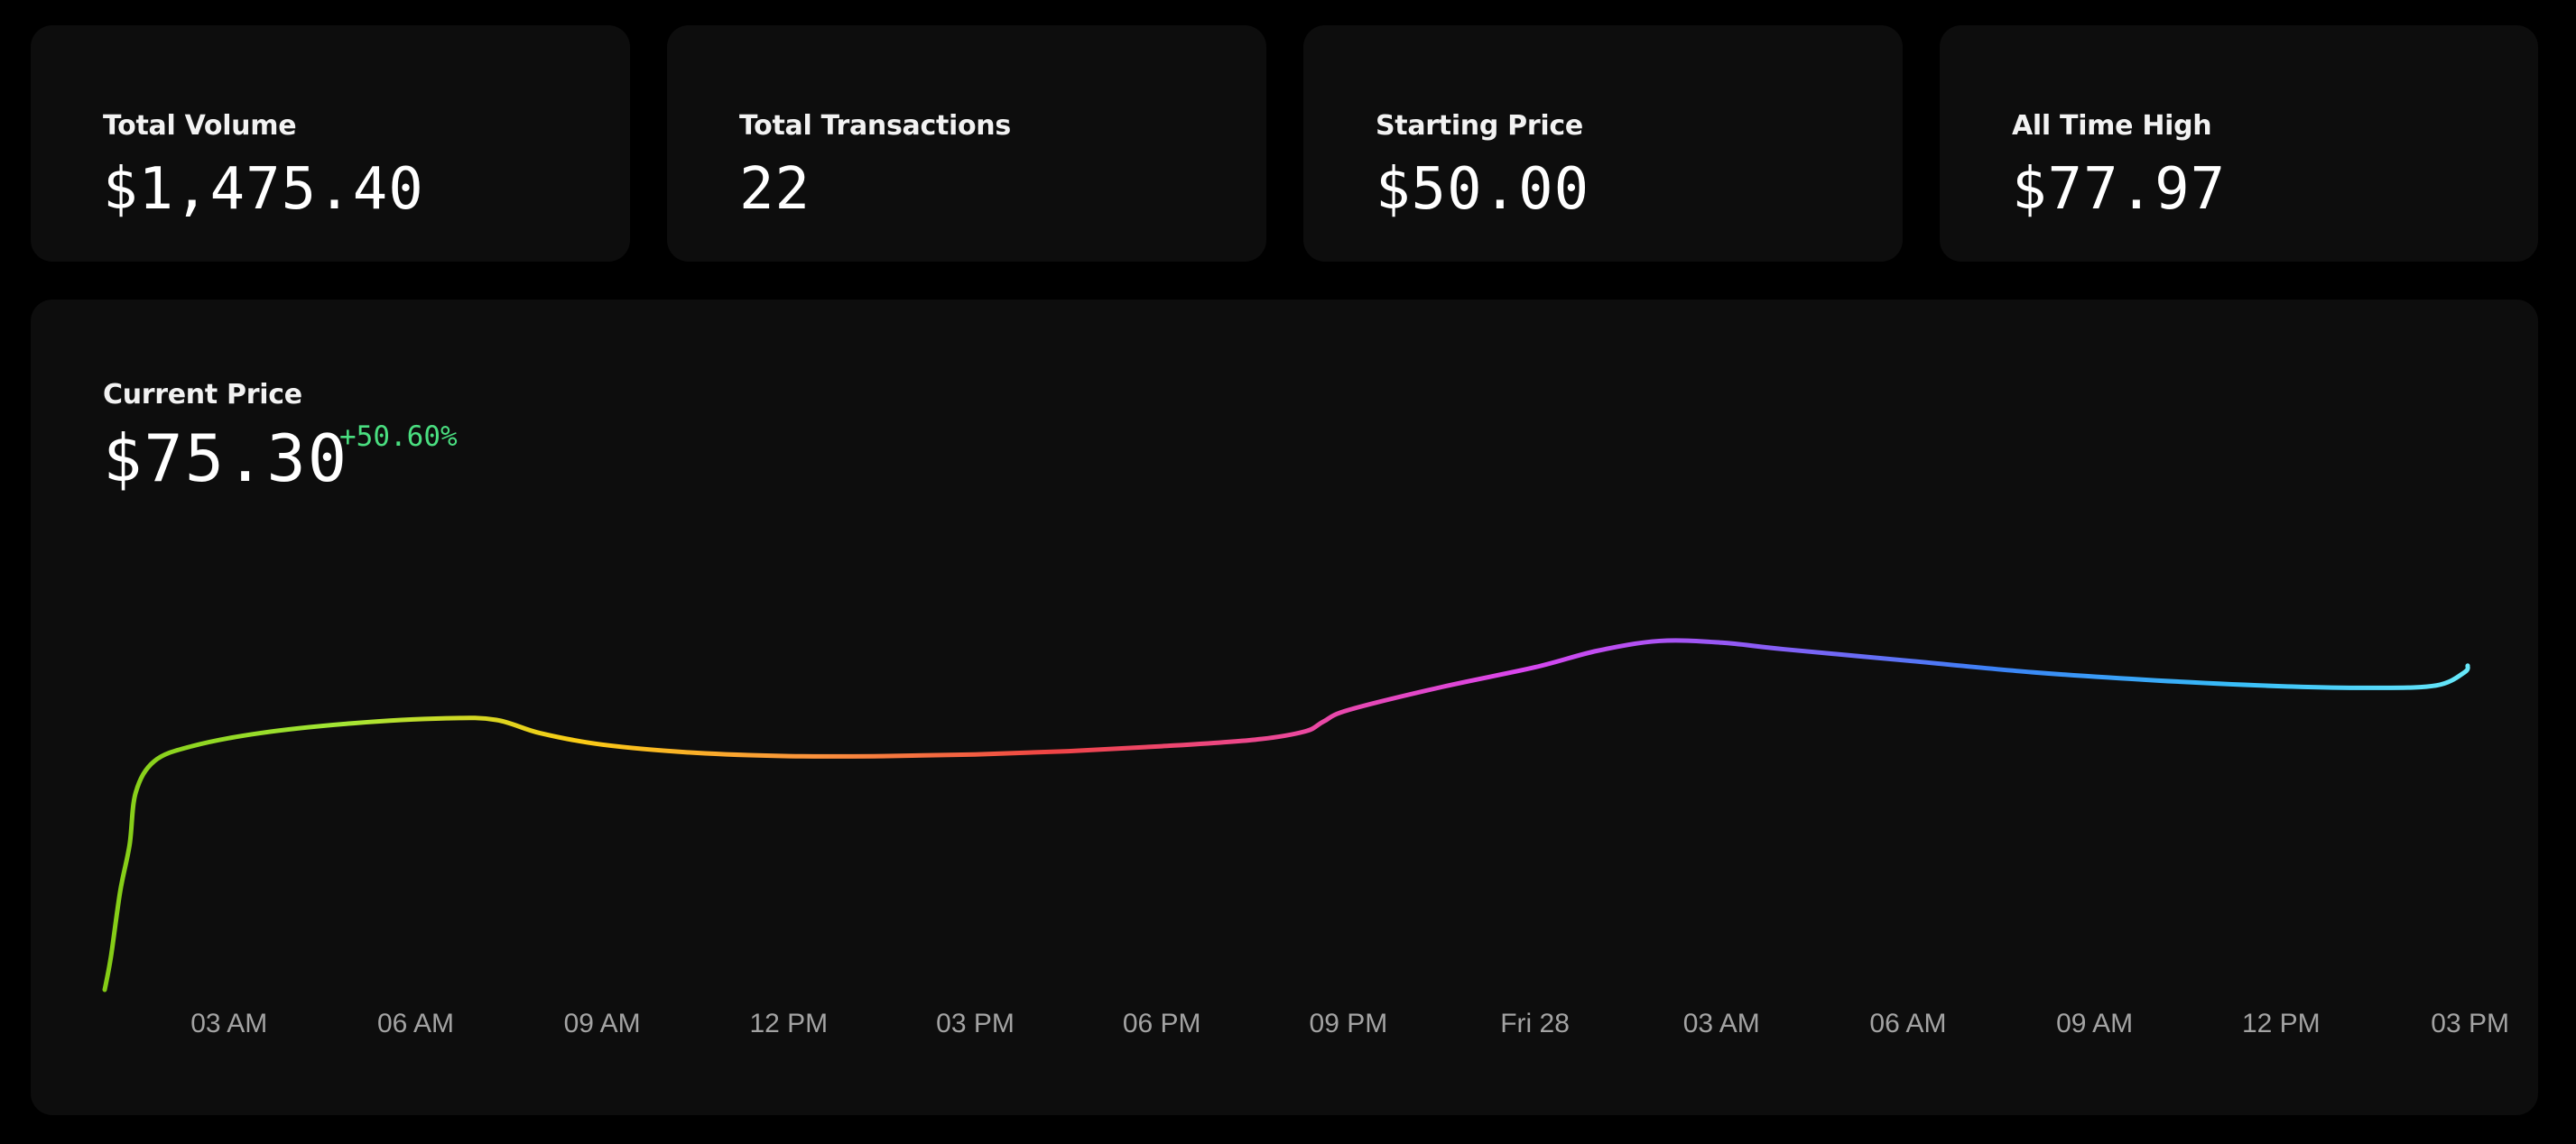  What do you see at coordinates (2239, 143) in the screenshot?
I see `stat-card-all-time-high: All Time High $77.97` at bounding box center [2239, 143].